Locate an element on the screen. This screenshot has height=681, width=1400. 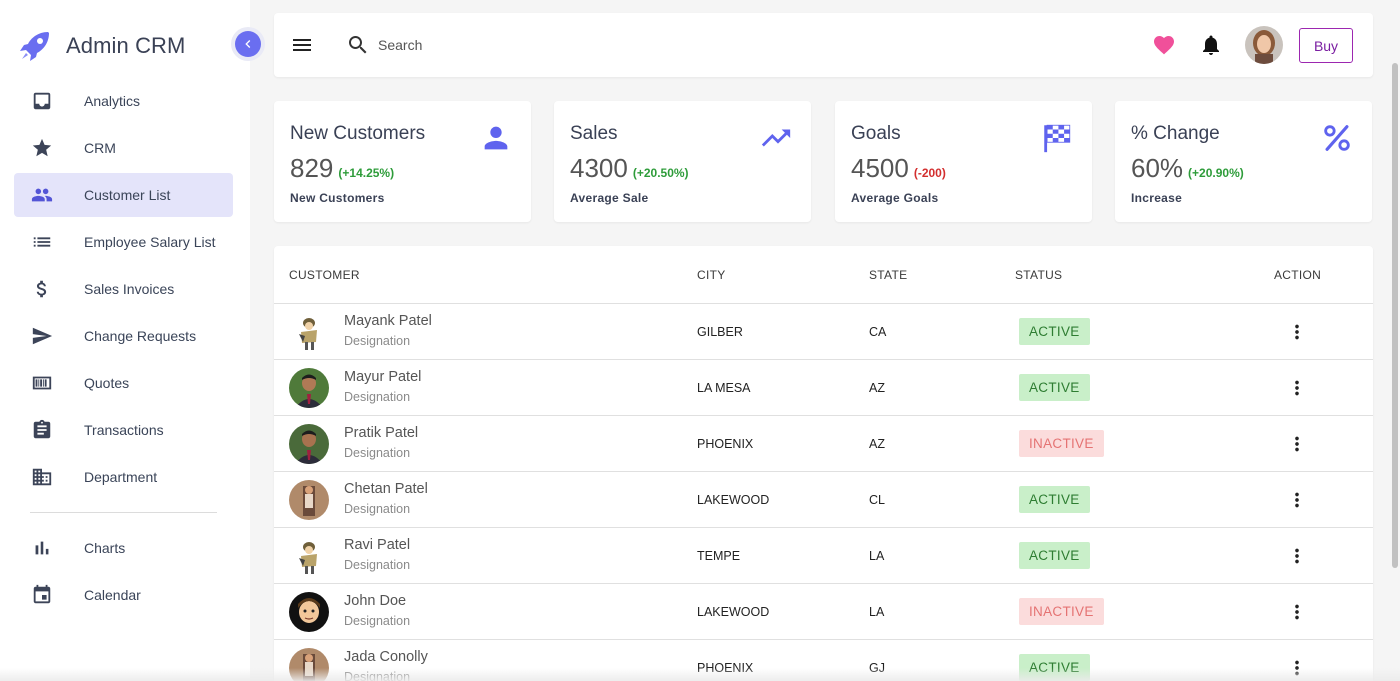
column-header-city: CITY is located at coordinates (711, 275).